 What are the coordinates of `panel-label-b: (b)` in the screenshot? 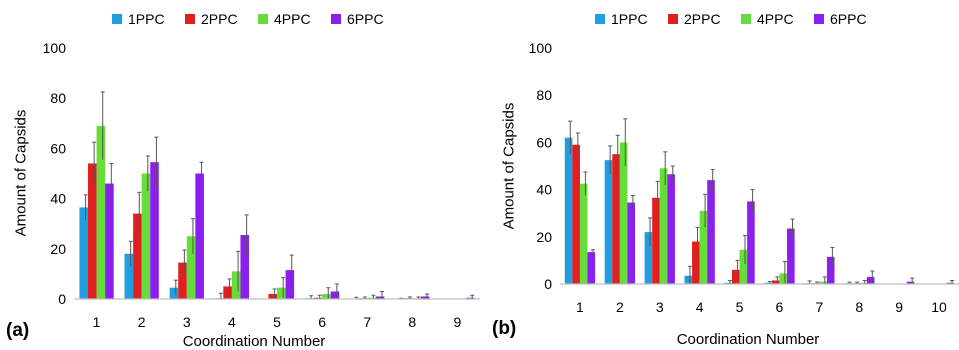 It's located at (504, 328).